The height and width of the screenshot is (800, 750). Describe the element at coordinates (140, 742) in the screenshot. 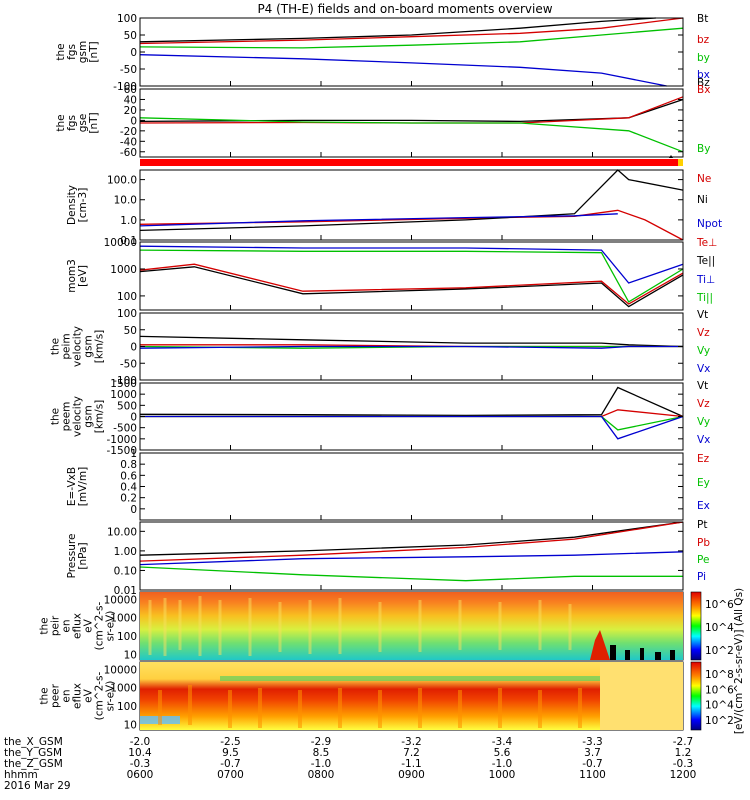

I see `x-axis-value-X-0: -2.0` at that location.